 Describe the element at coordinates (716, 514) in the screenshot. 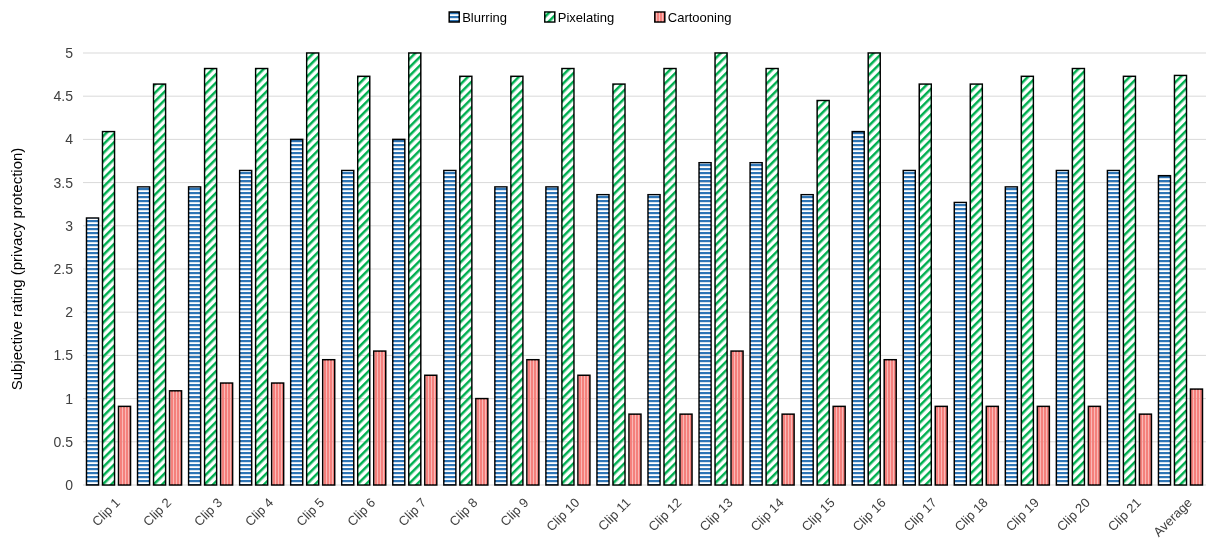

I see `x-tick-label: Clip 13` at that location.